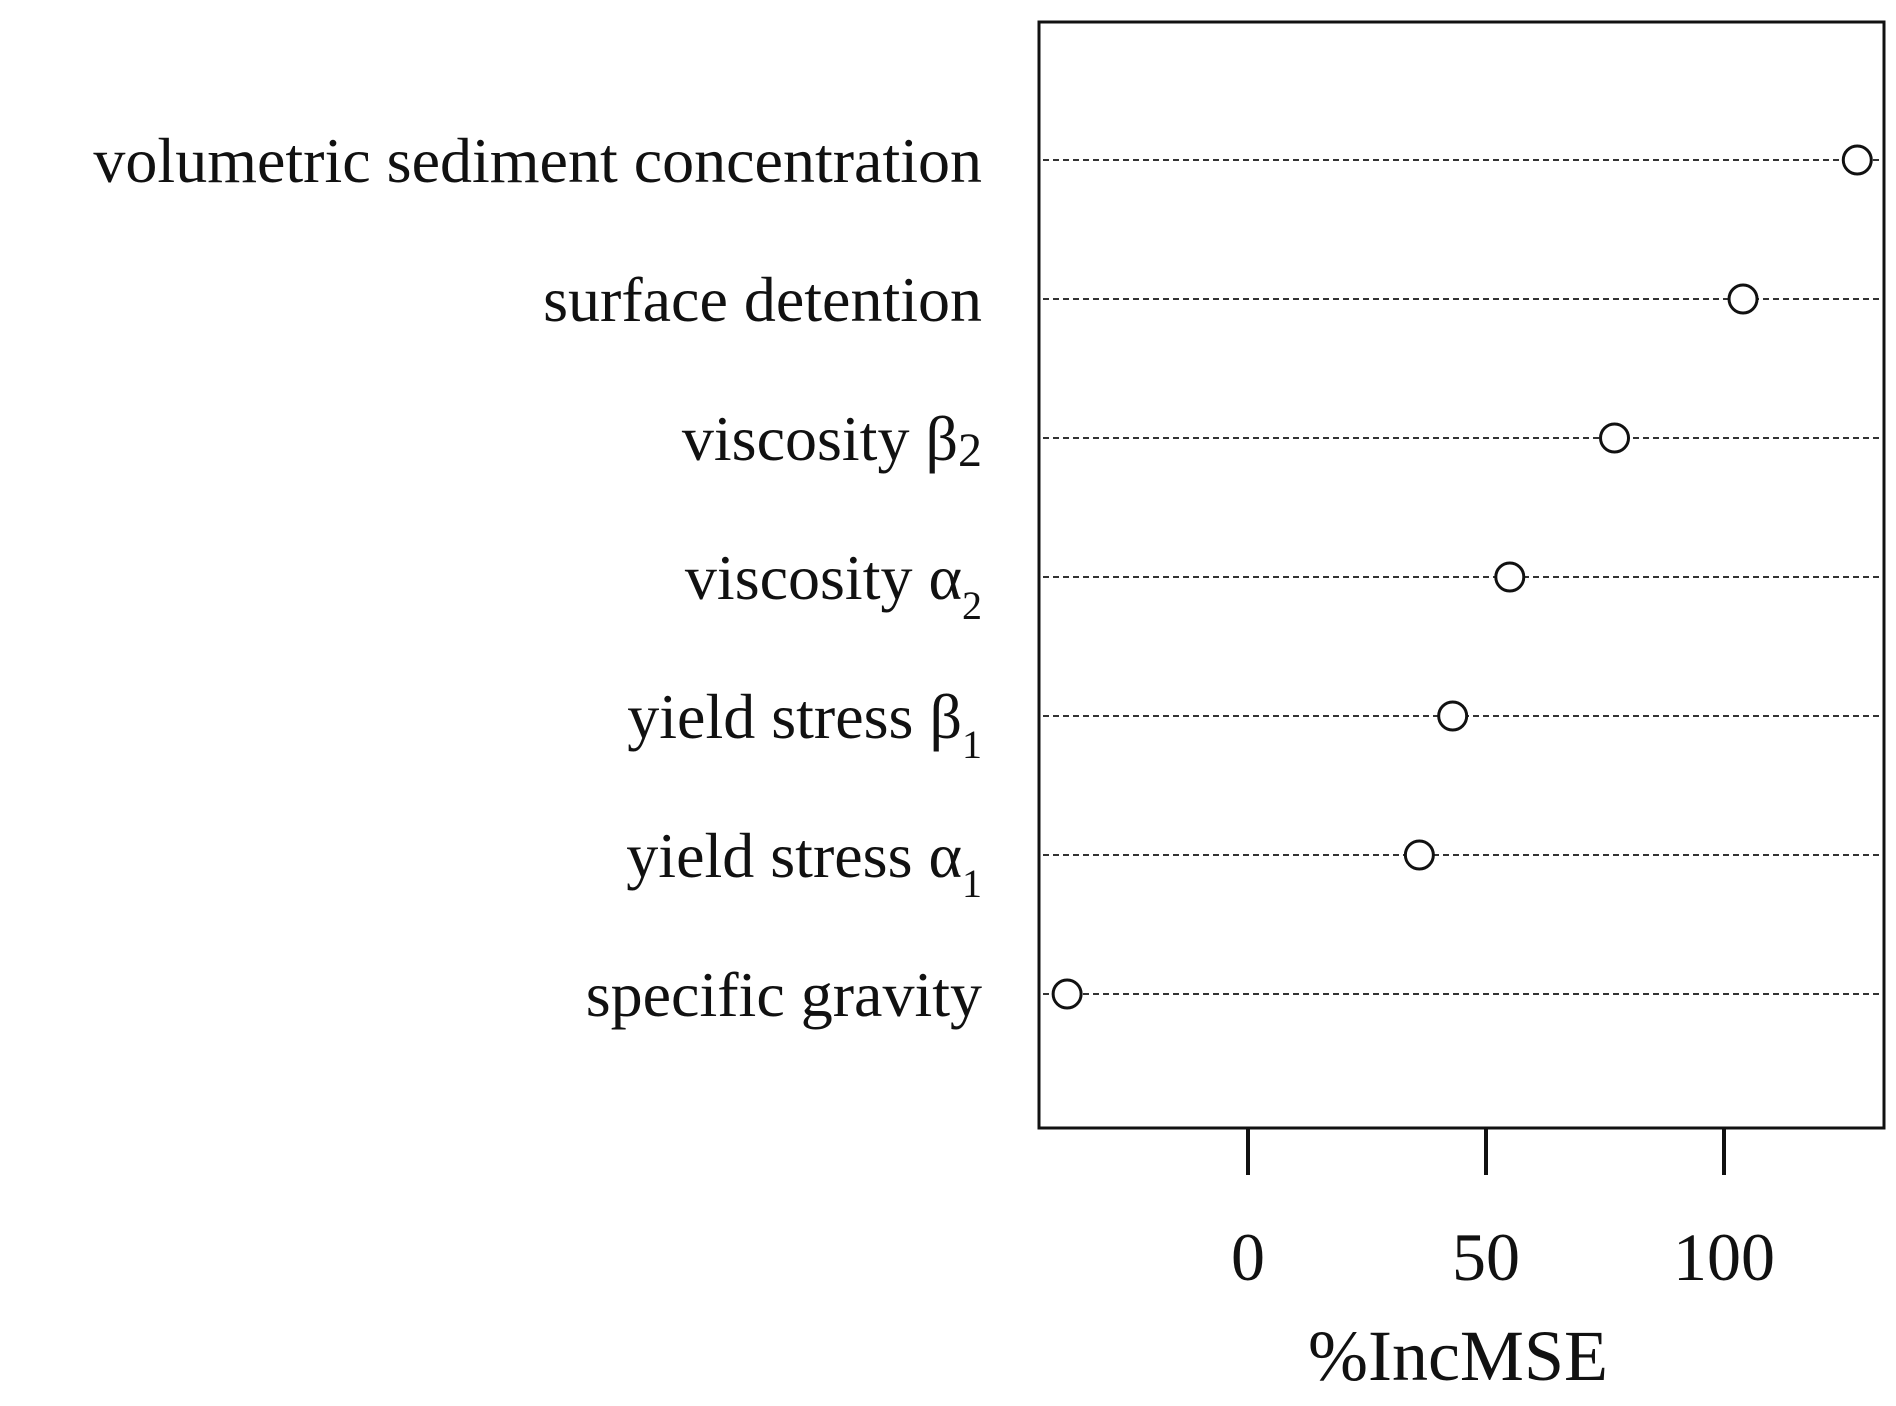 This screenshot has width=1896, height=1406. What do you see at coordinates (820, 438) in the screenshot?
I see `variable-label-text: viscosity β` at bounding box center [820, 438].